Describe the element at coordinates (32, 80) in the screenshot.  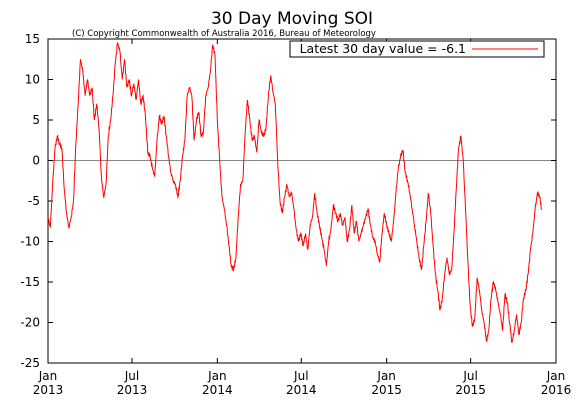
I see `y-tick-label: 10` at that location.